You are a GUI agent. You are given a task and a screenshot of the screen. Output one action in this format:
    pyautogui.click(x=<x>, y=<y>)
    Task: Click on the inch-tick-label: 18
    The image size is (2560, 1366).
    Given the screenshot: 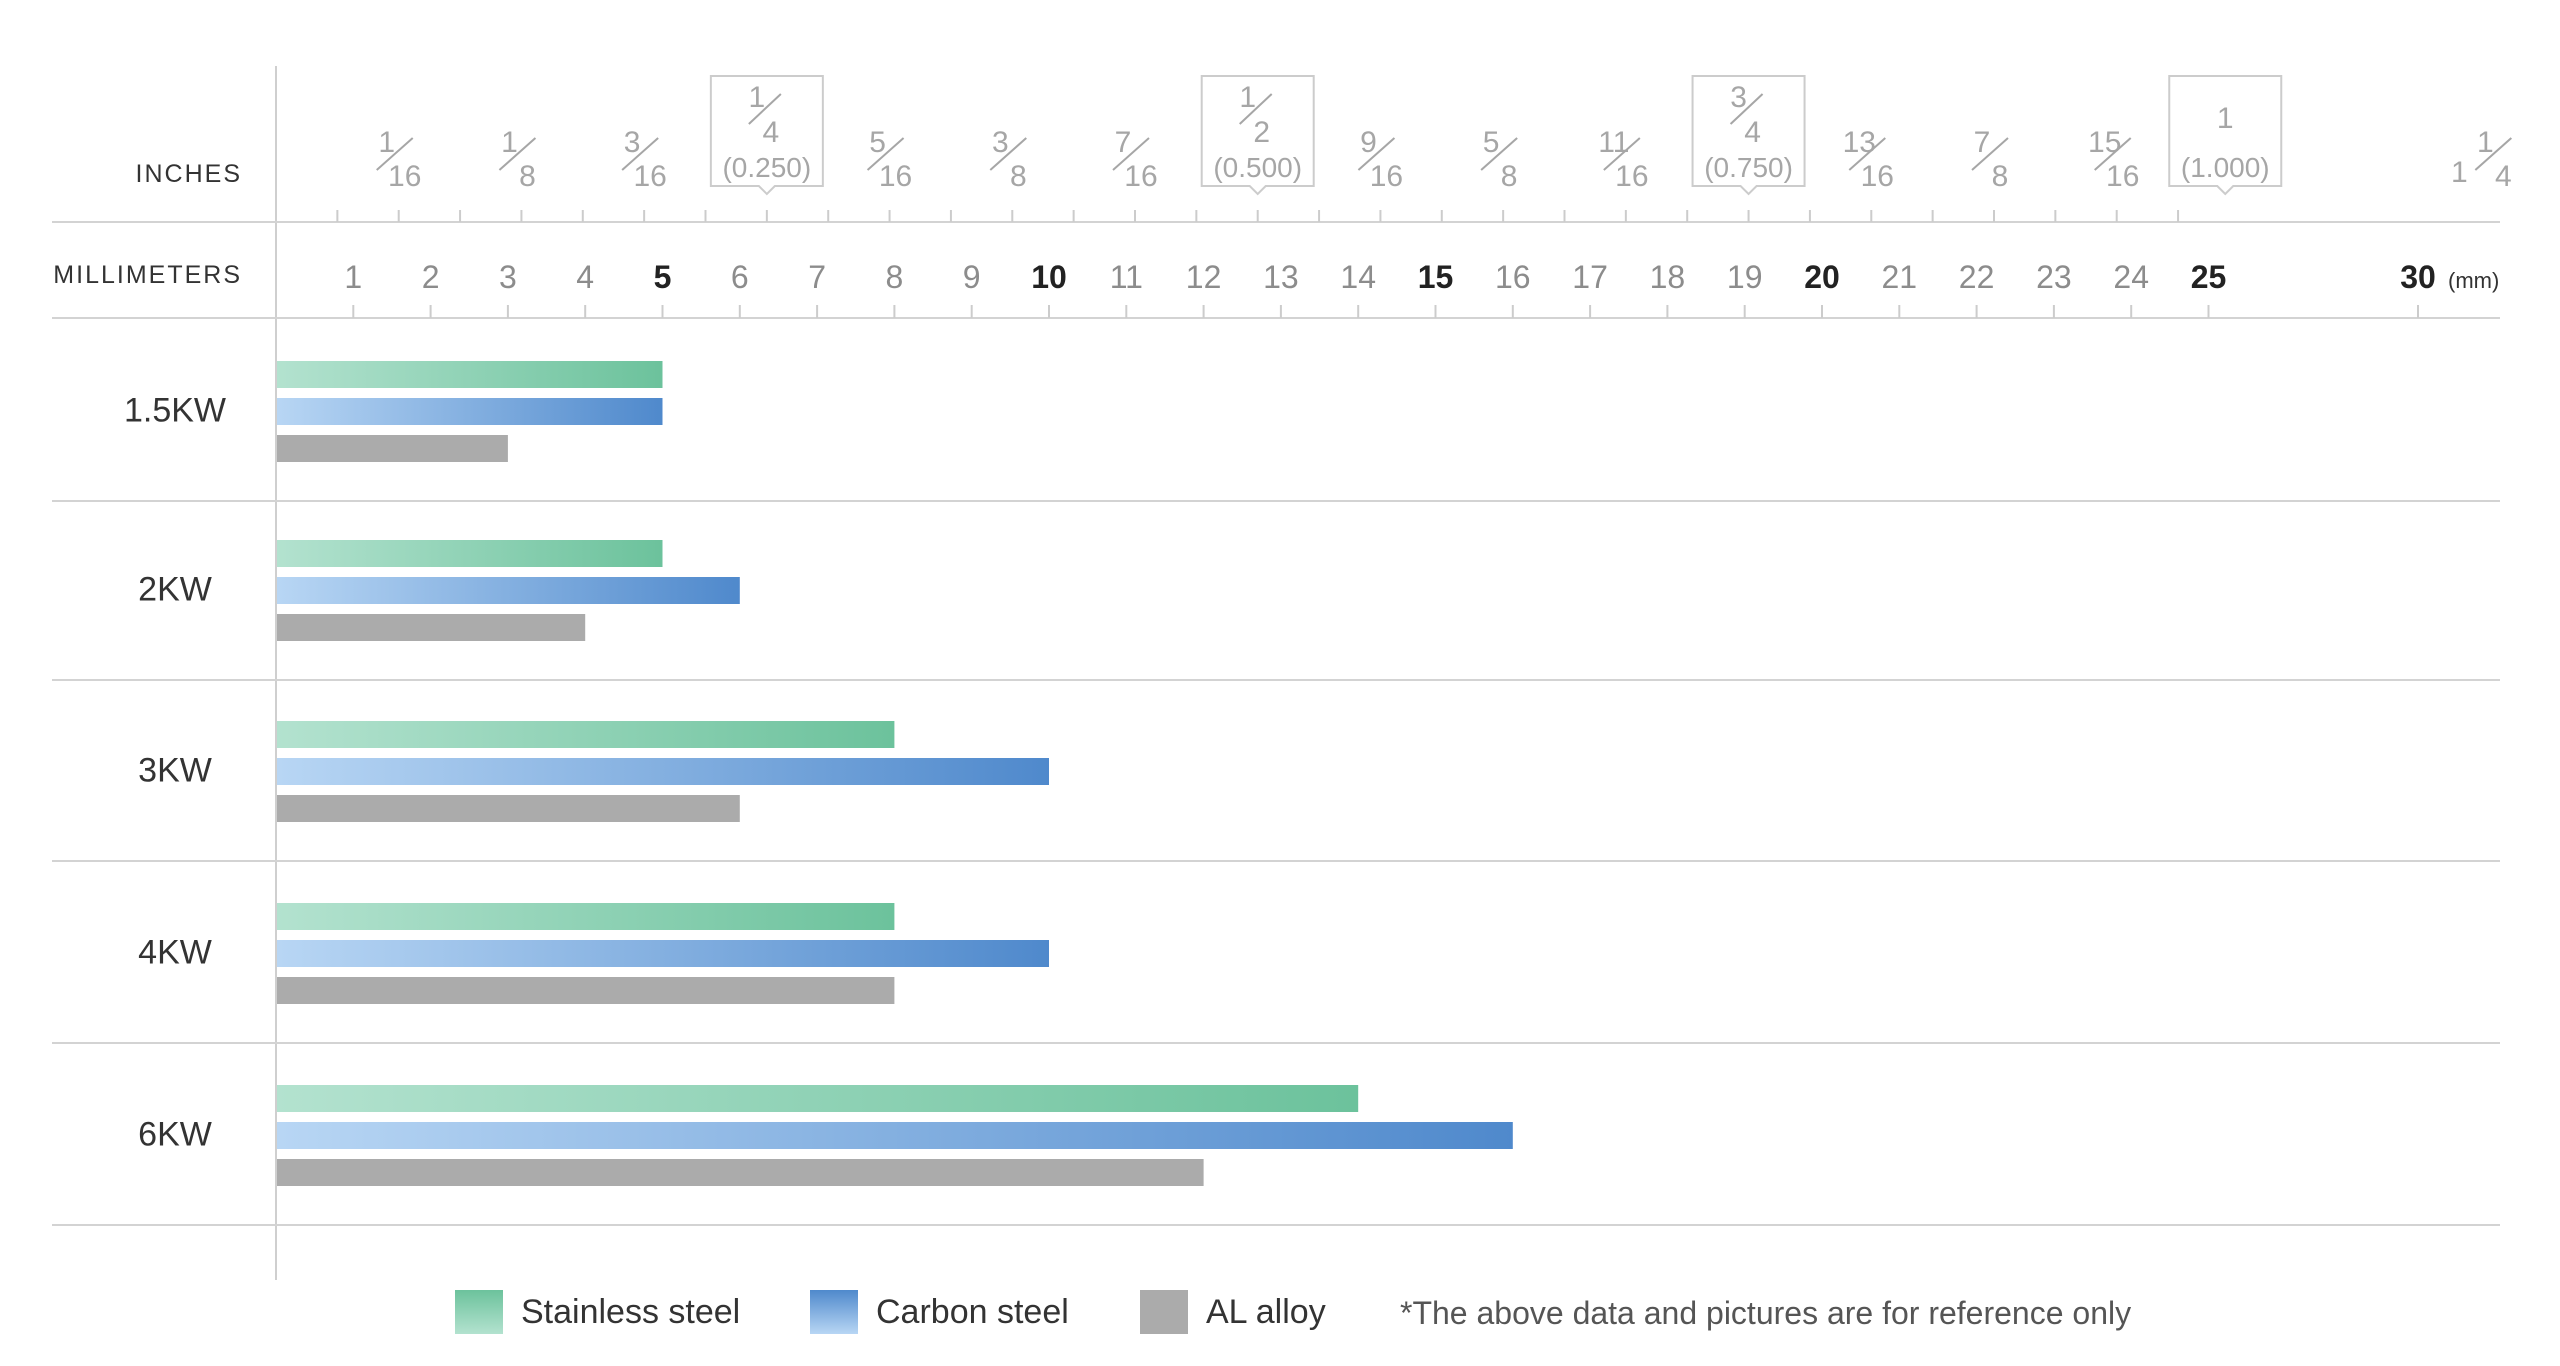 What is the action you would take?
    pyautogui.click(x=517, y=159)
    